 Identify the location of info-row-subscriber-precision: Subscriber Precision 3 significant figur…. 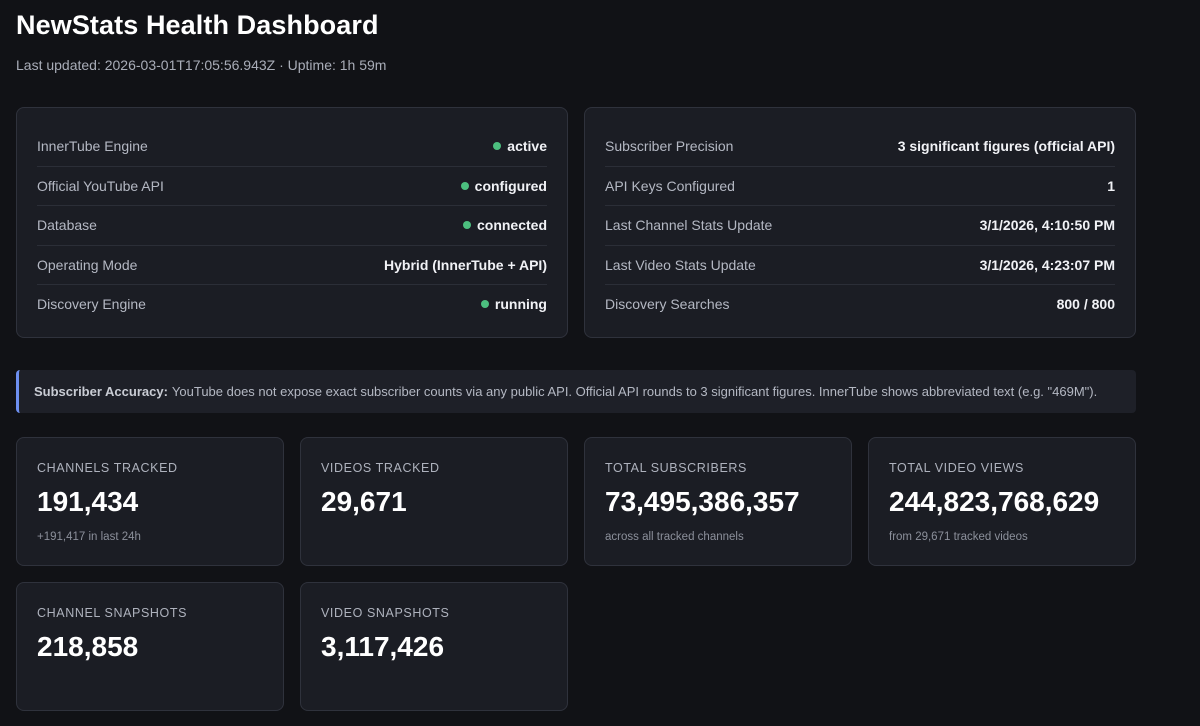
(860, 147).